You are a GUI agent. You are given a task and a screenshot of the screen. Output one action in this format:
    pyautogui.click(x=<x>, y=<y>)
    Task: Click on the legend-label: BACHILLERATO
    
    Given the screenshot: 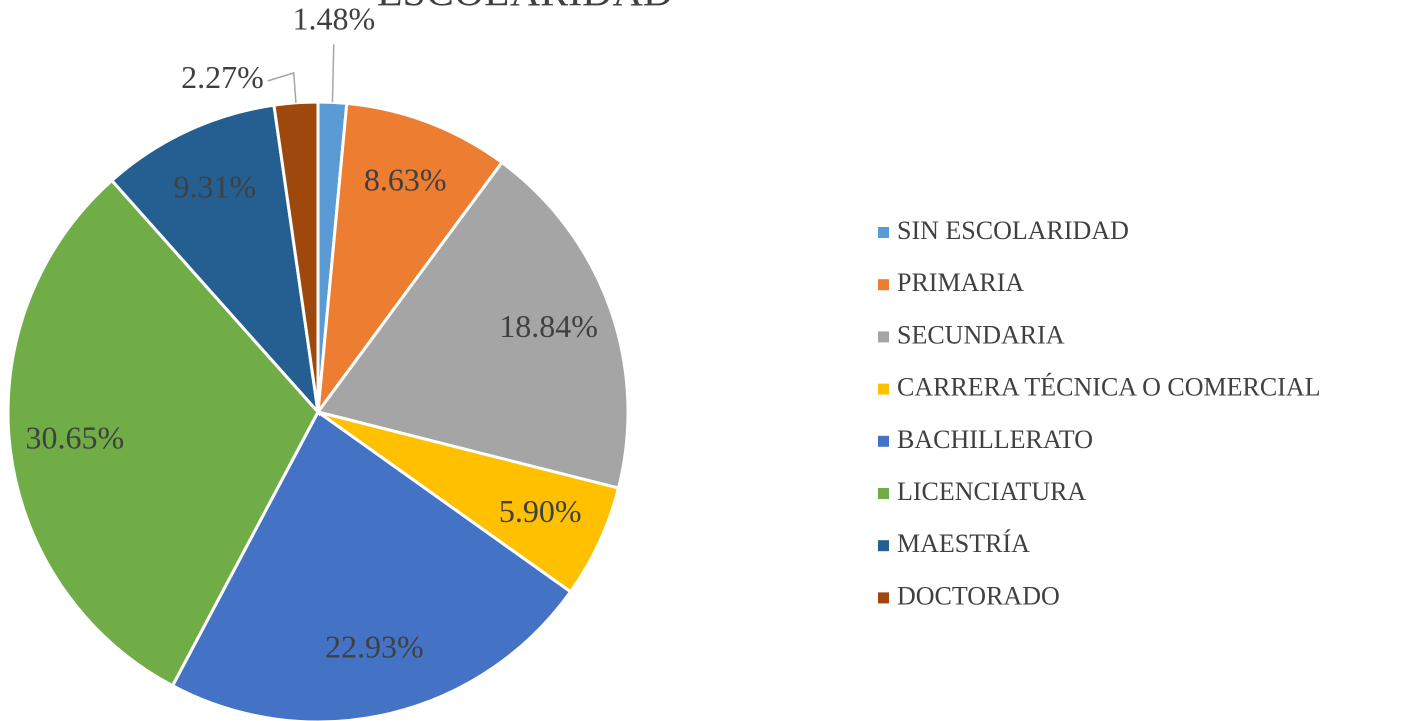 What is the action you would take?
    pyautogui.click(x=995, y=439)
    